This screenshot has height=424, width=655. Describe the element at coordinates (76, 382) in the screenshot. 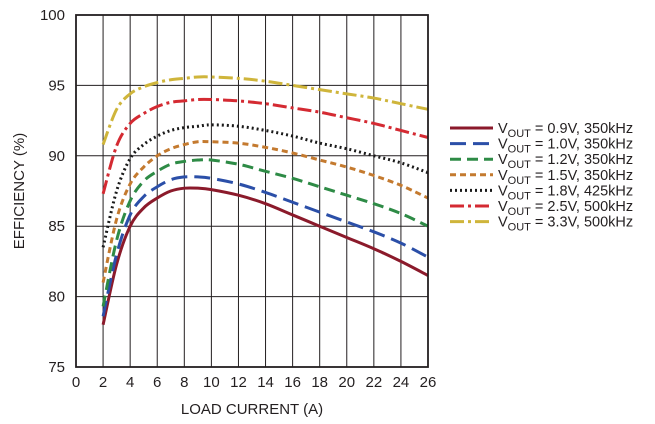

I see `x-tick-label: 0` at that location.